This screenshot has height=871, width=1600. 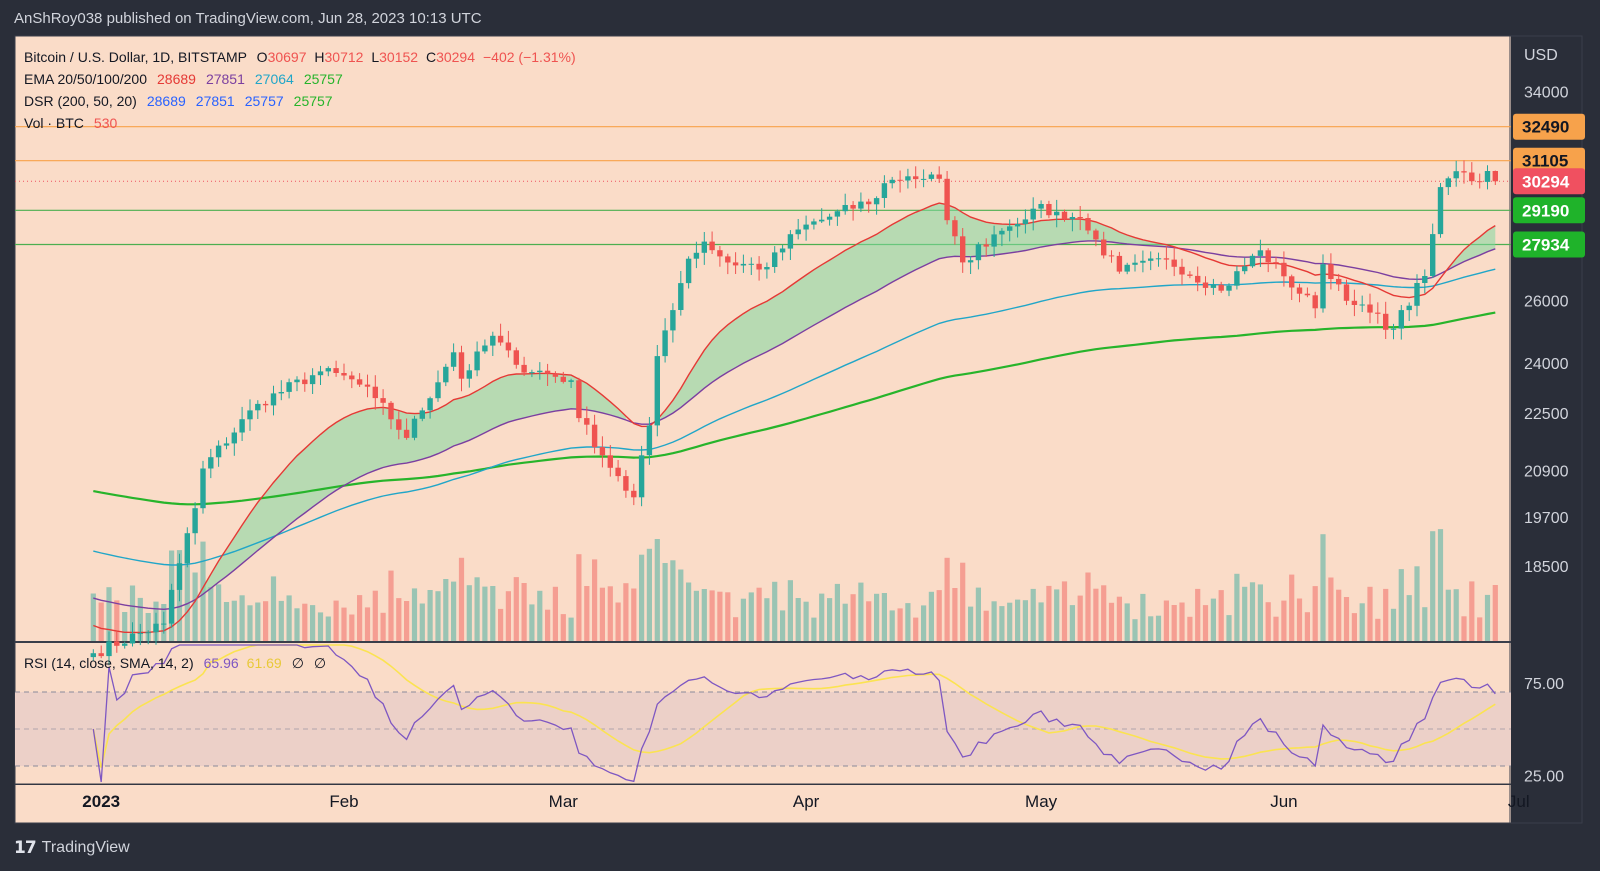 What do you see at coordinates (85, 847) in the screenshot?
I see `tradingview-brand-text: TradingView` at bounding box center [85, 847].